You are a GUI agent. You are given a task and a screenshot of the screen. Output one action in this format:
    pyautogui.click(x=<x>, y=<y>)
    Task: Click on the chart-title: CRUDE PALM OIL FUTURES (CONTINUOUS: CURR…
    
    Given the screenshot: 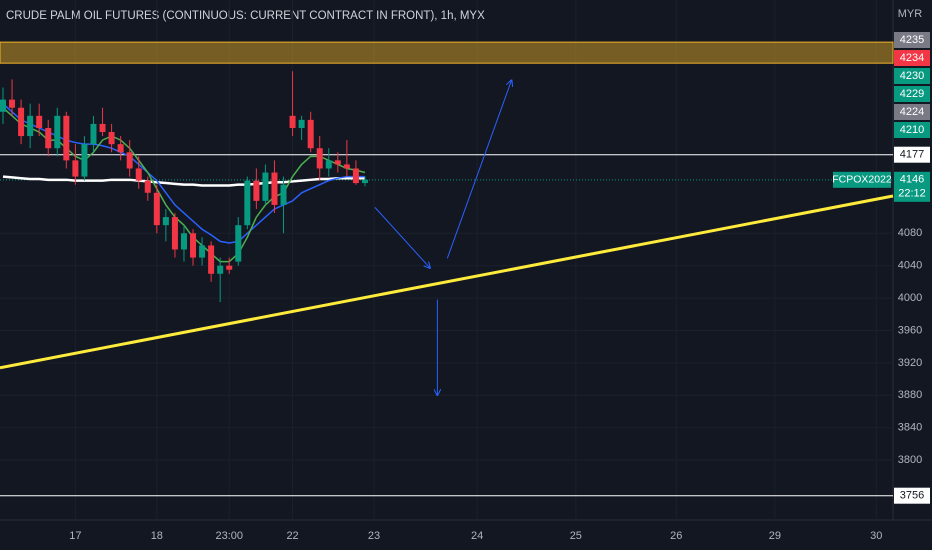 What is the action you would take?
    pyautogui.click(x=245, y=16)
    